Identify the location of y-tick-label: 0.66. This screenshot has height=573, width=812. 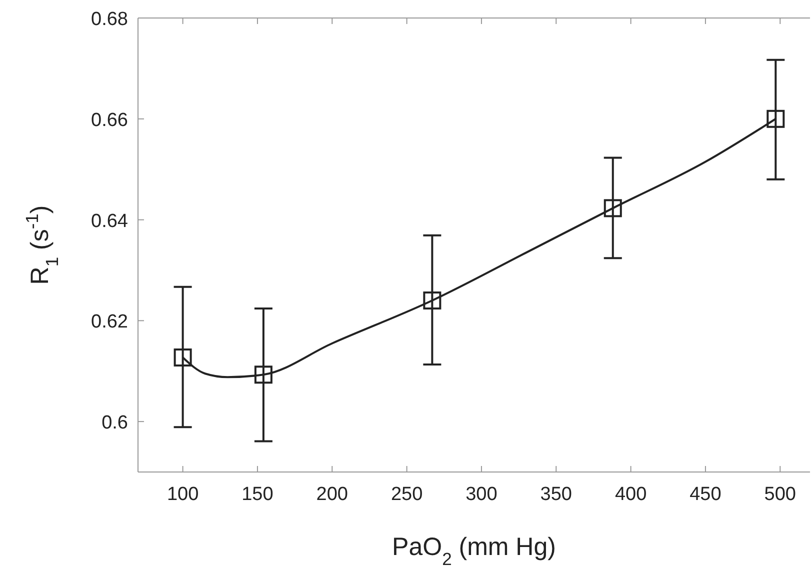
(109, 120).